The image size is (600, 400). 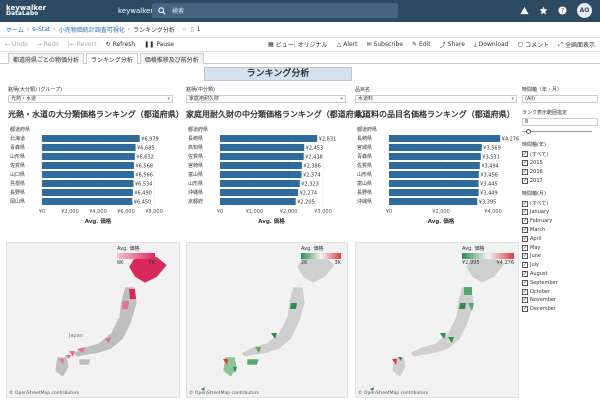 I want to click on favorites-icon, so click(x=543, y=10).